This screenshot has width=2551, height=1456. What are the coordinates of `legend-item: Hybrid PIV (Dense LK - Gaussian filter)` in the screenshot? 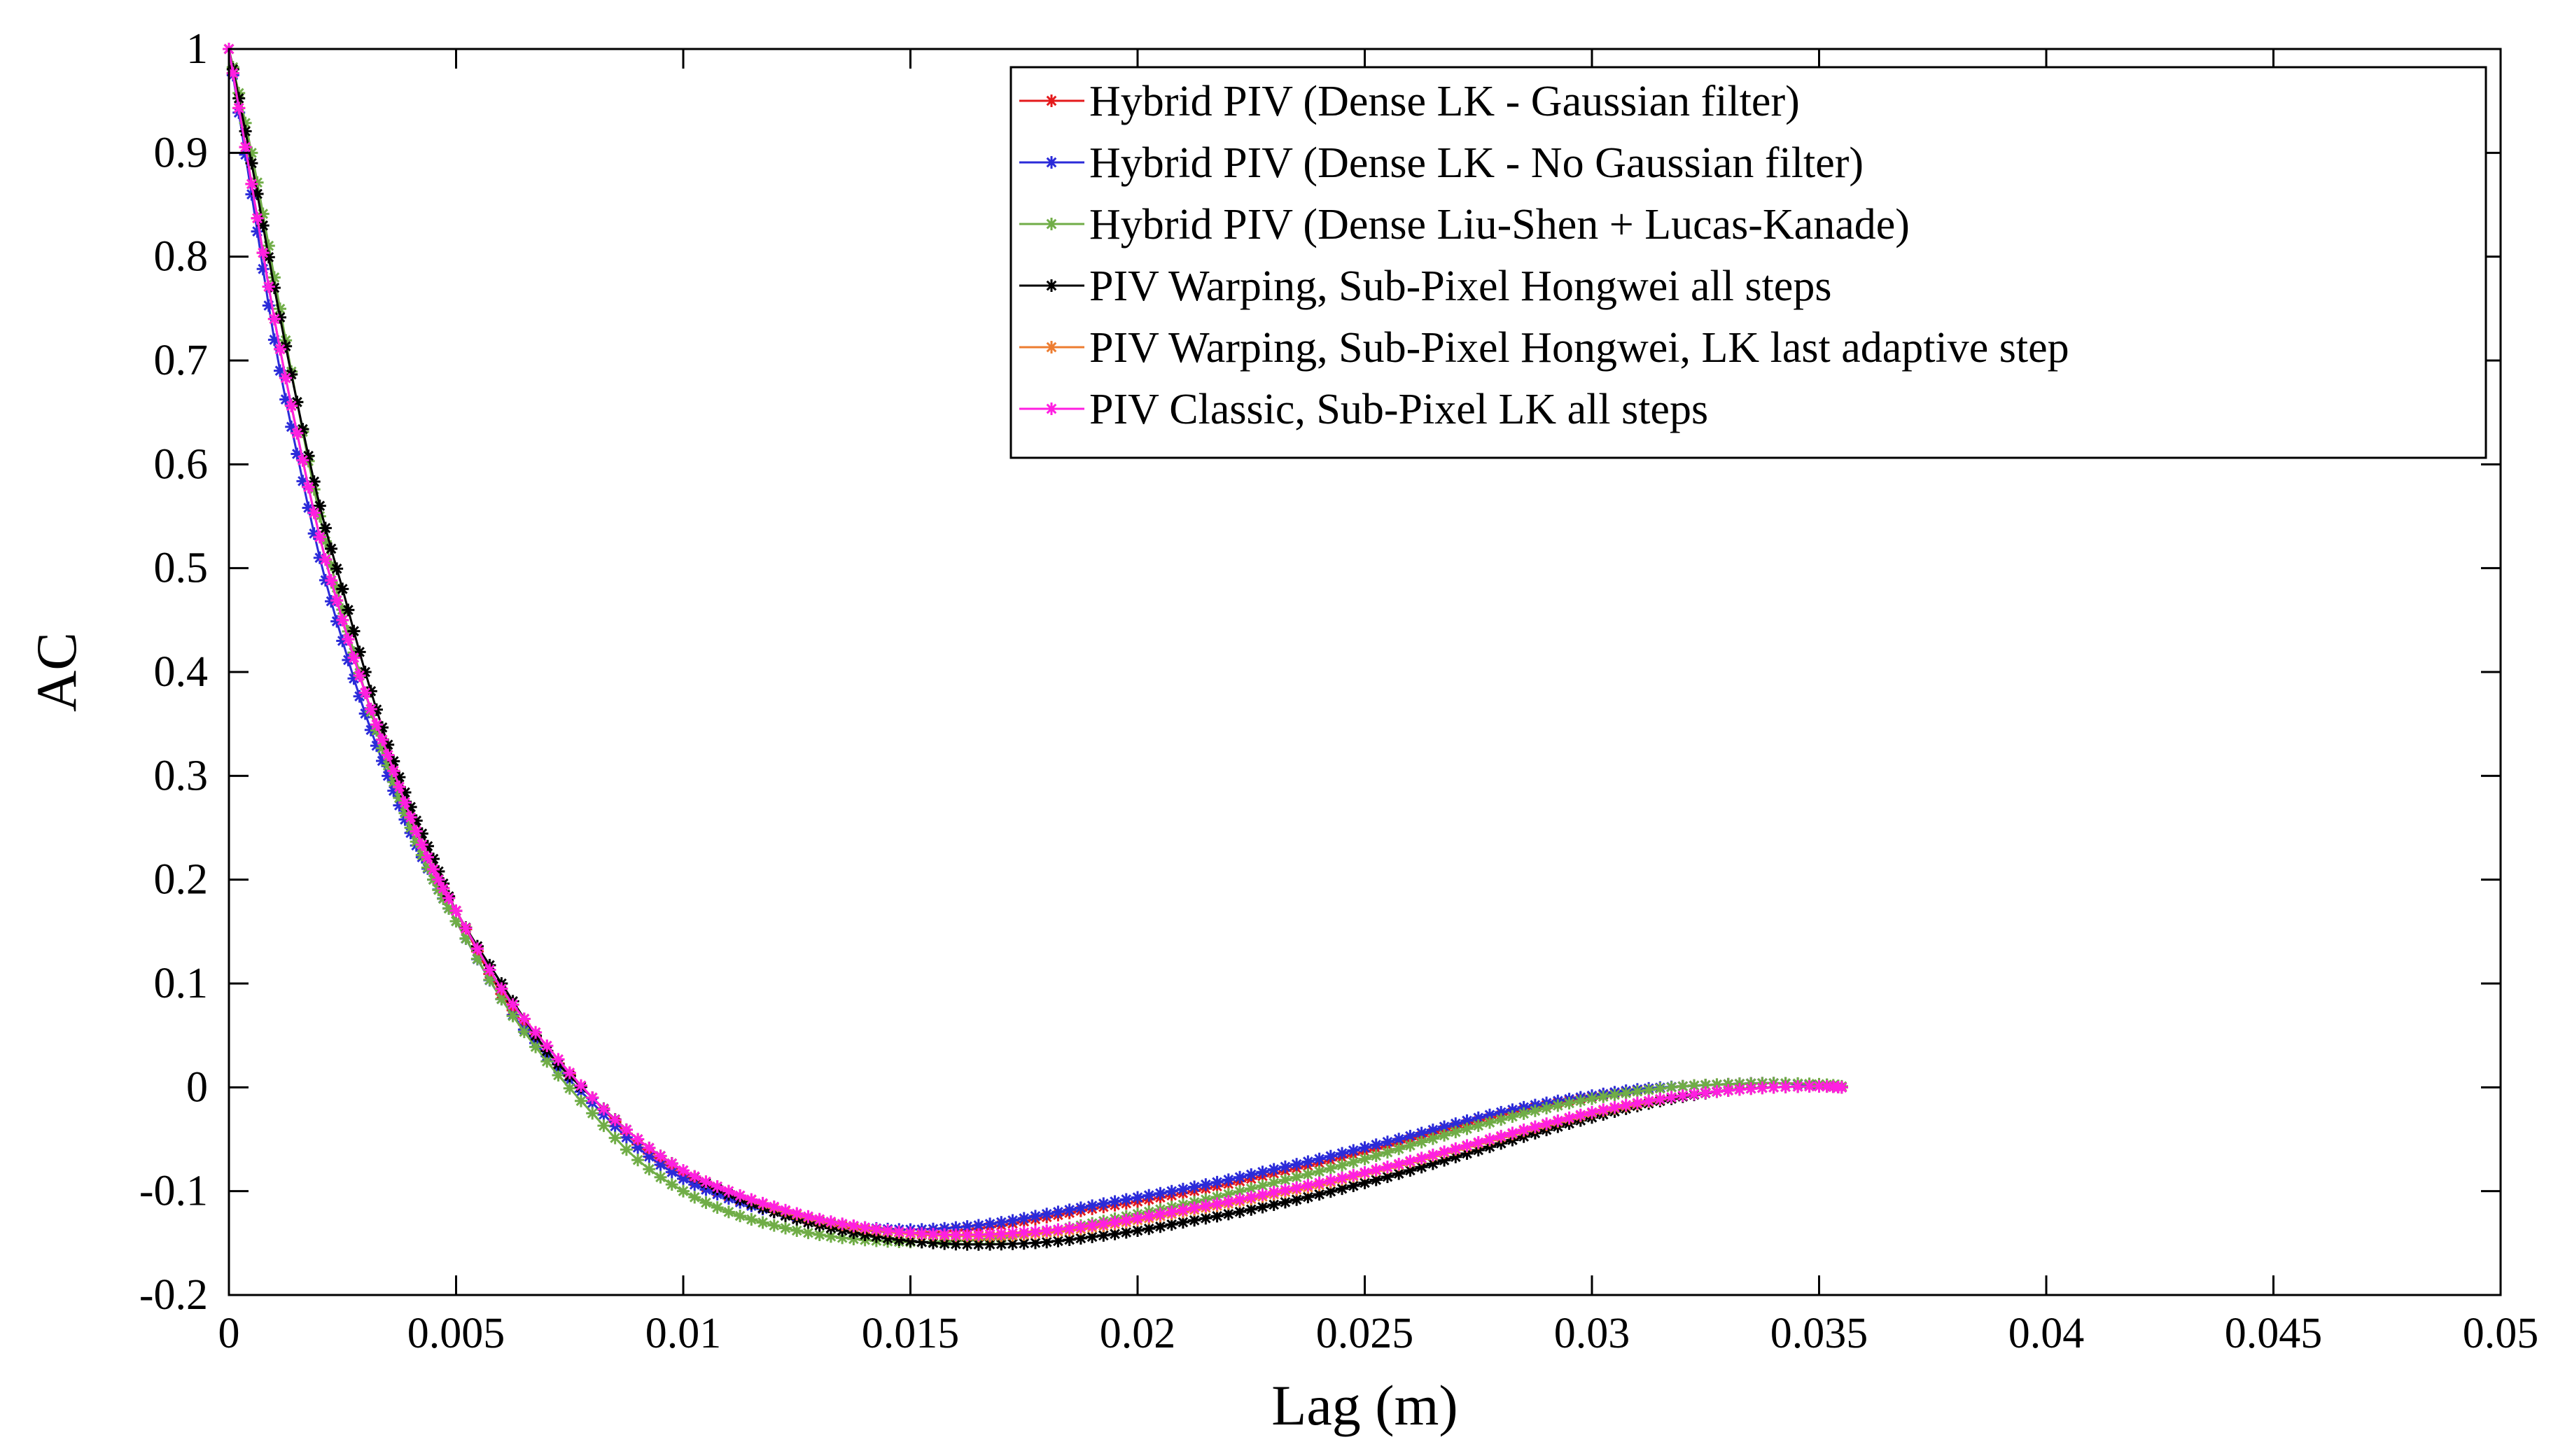 It's located at (1409, 101).